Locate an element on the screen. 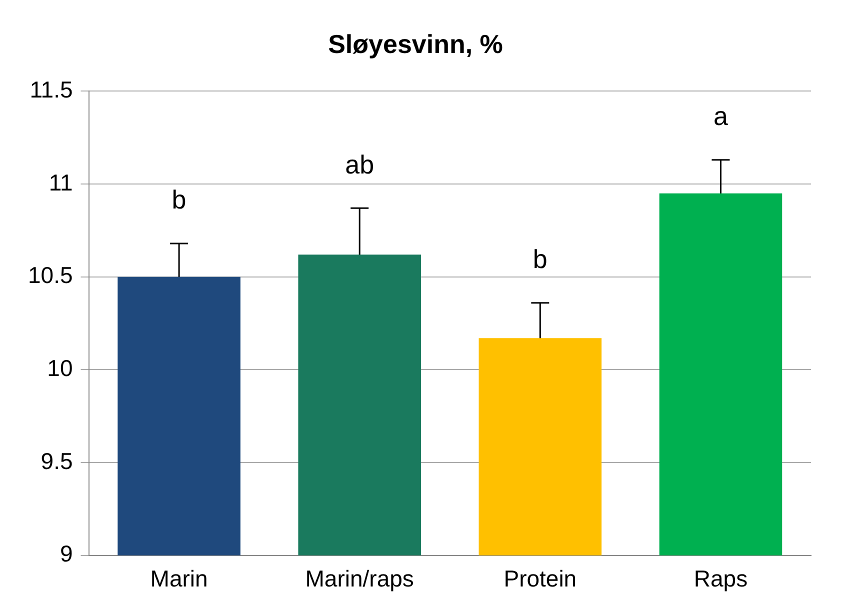 The height and width of the screenshot is (607, 841). y-tick-label: 10.5 is located at coordinates (50, 275).